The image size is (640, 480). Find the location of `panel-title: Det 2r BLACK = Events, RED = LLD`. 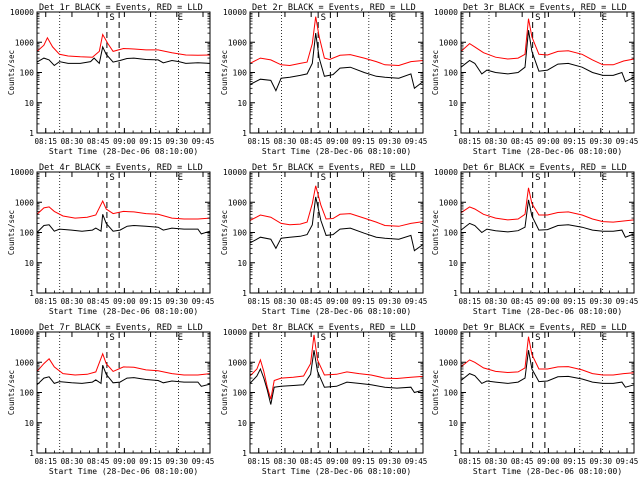

panel-title: Det 2r BLACK = Events, RED = LLD is located at coordinates (334, 8).